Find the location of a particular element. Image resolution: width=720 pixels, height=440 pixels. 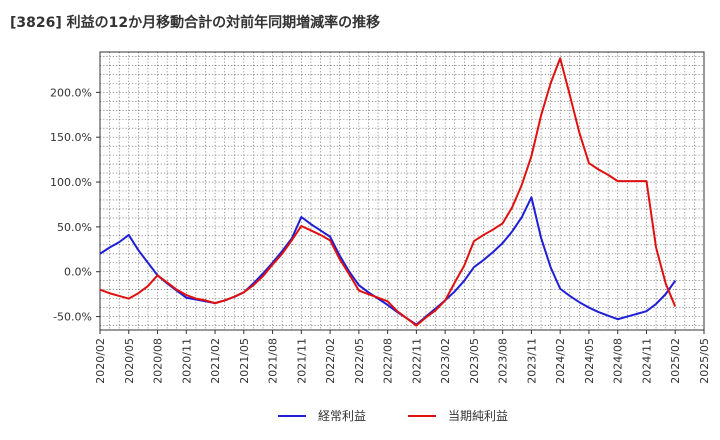

x-tick-label: 2021/05 is located at coordinates (244, 361).